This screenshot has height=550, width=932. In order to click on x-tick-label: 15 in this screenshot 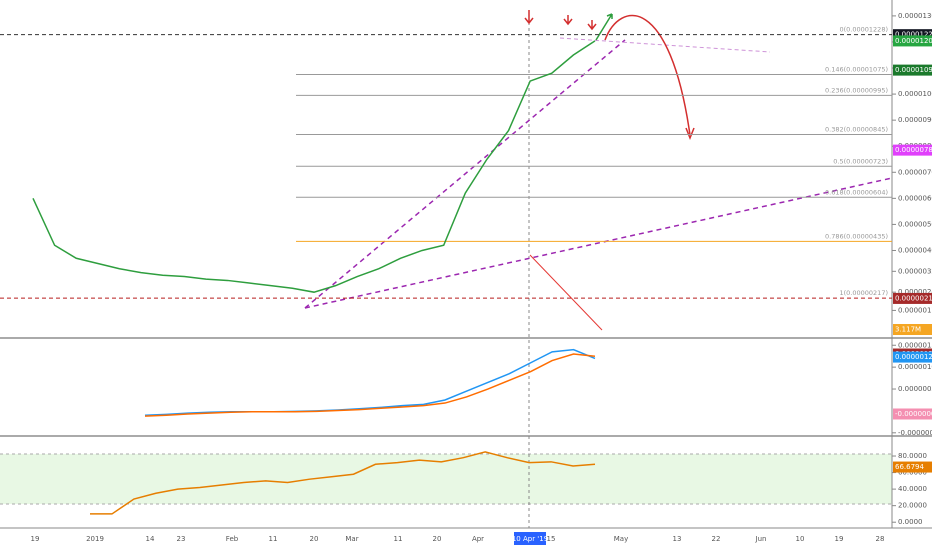, I will do `click(551, 539)`.